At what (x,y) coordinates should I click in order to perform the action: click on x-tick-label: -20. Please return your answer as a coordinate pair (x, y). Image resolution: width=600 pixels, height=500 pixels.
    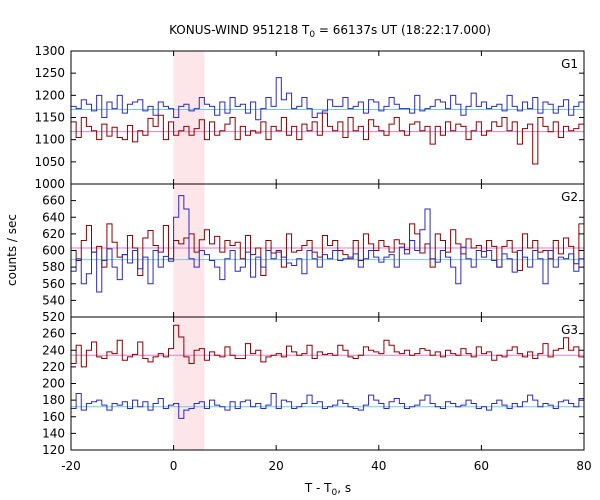
    Looking at the image, I should click on (71, 466).